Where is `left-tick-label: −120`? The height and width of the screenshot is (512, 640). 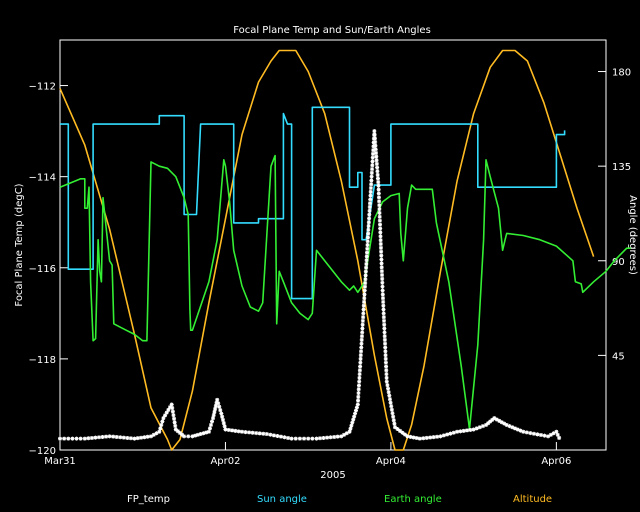 left-tick-label: −120 is located at coordinates (42, 451).